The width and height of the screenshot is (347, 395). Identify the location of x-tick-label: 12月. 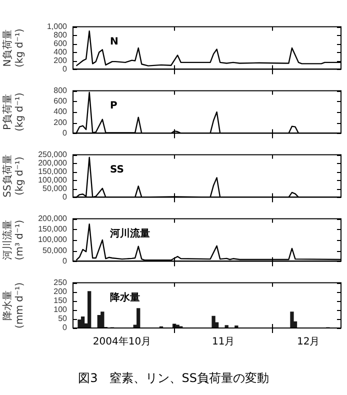
(308, 342).